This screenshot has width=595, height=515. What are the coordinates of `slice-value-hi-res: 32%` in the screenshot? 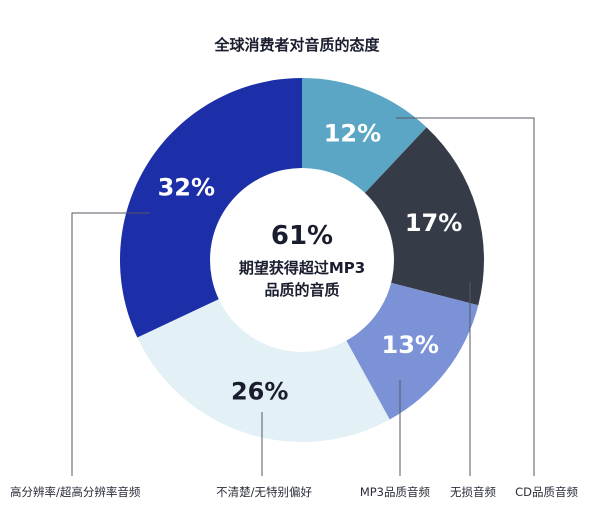 It's located at (186, 188).